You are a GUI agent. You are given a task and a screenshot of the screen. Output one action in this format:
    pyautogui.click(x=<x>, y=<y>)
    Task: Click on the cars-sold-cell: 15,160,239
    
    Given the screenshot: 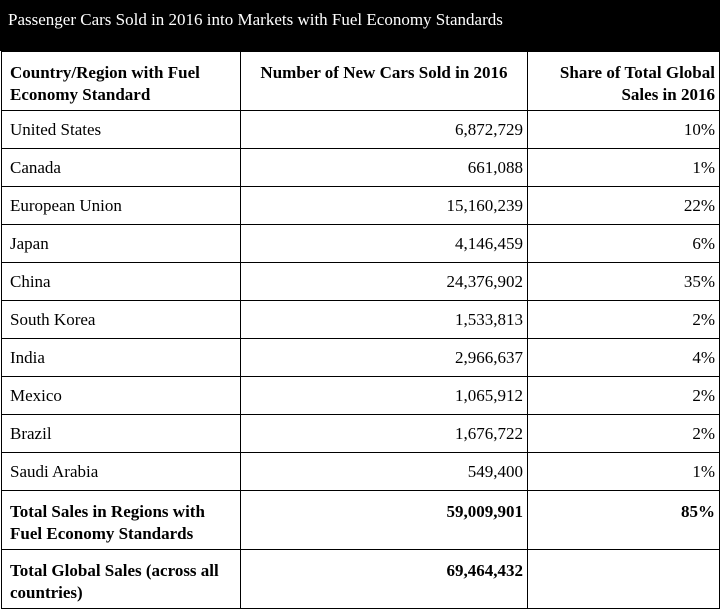 What is the action you would take?
    pyautogui.click(x=384, y=205)
    